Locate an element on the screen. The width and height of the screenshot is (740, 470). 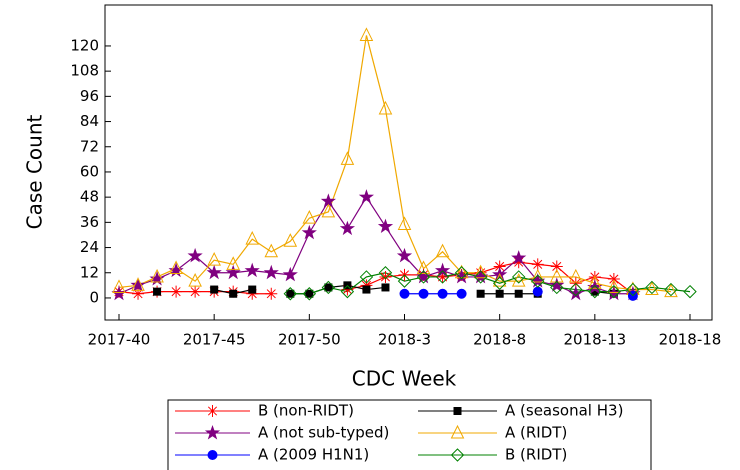
x-tick-label: 2018-13 is located at coordinates (594, 340).